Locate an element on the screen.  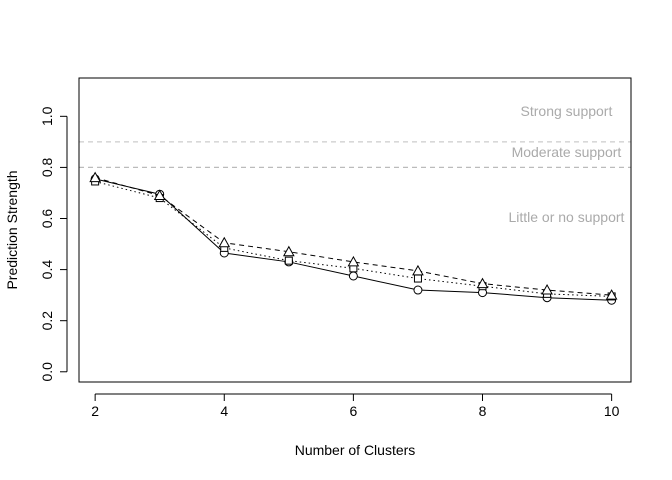
y-axis-label: Prediction Strength is located at coordinates (12, 229).